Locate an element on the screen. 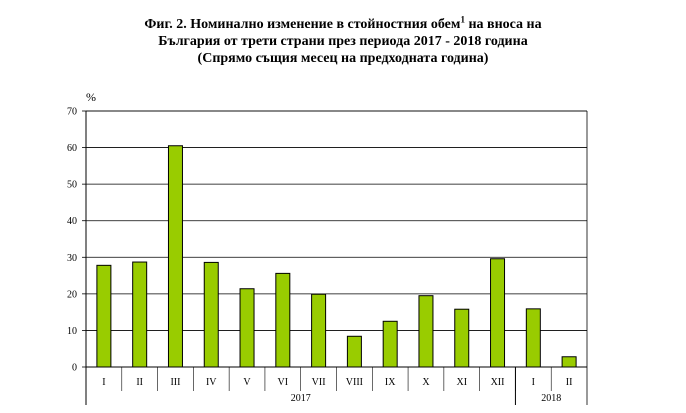  bar-12-XII is located at coordinates (498, 313).